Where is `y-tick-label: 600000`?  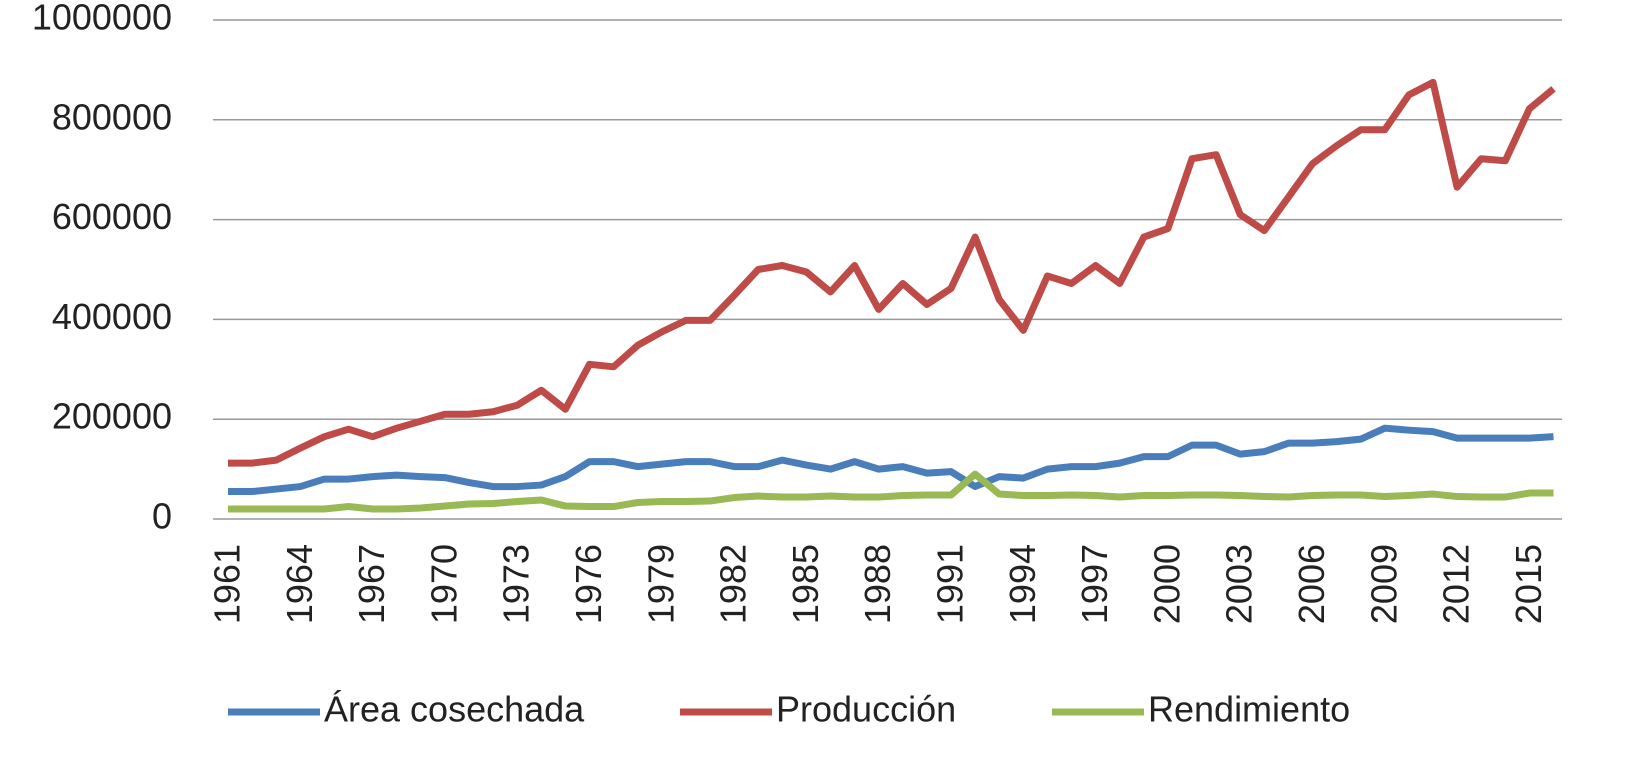
y-tick-label: 600000 is located at coordinates (112, 216).